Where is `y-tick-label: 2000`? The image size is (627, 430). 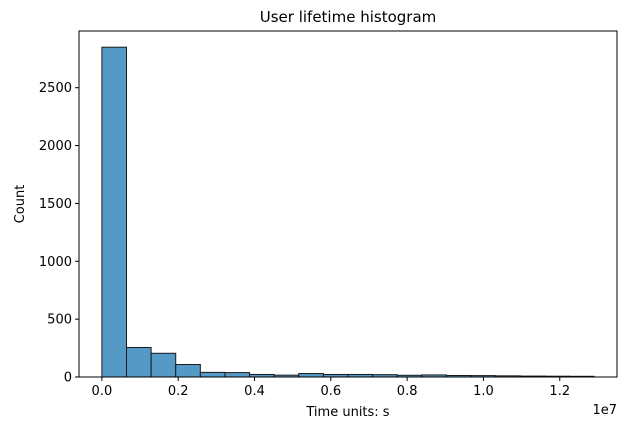 y-tick-label: 2000 is located at coordinates (55, 146).